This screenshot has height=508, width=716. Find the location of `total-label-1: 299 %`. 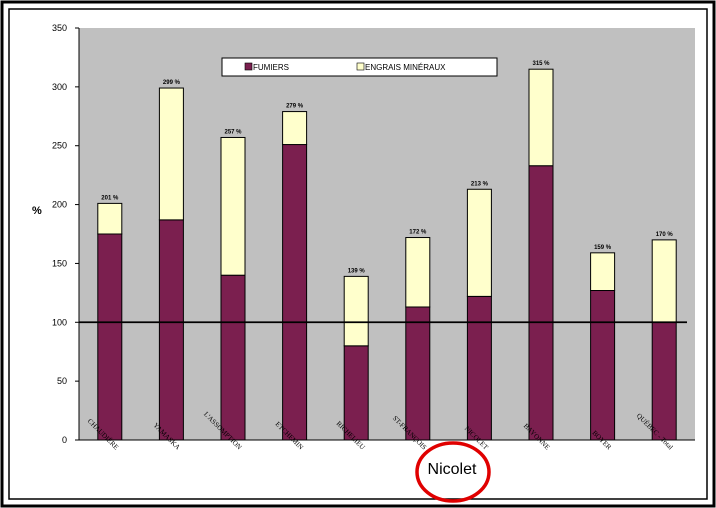

total-label-1: 299 % is located at coordinates (172, 83).